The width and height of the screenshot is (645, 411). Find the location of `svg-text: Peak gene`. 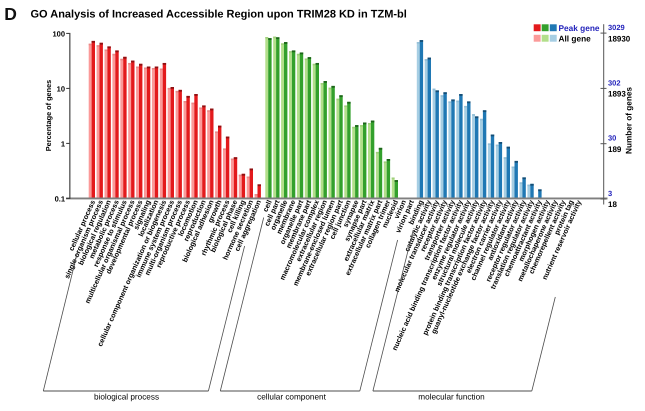

svg-text: Peak gene is located at coordinates (579, 28).